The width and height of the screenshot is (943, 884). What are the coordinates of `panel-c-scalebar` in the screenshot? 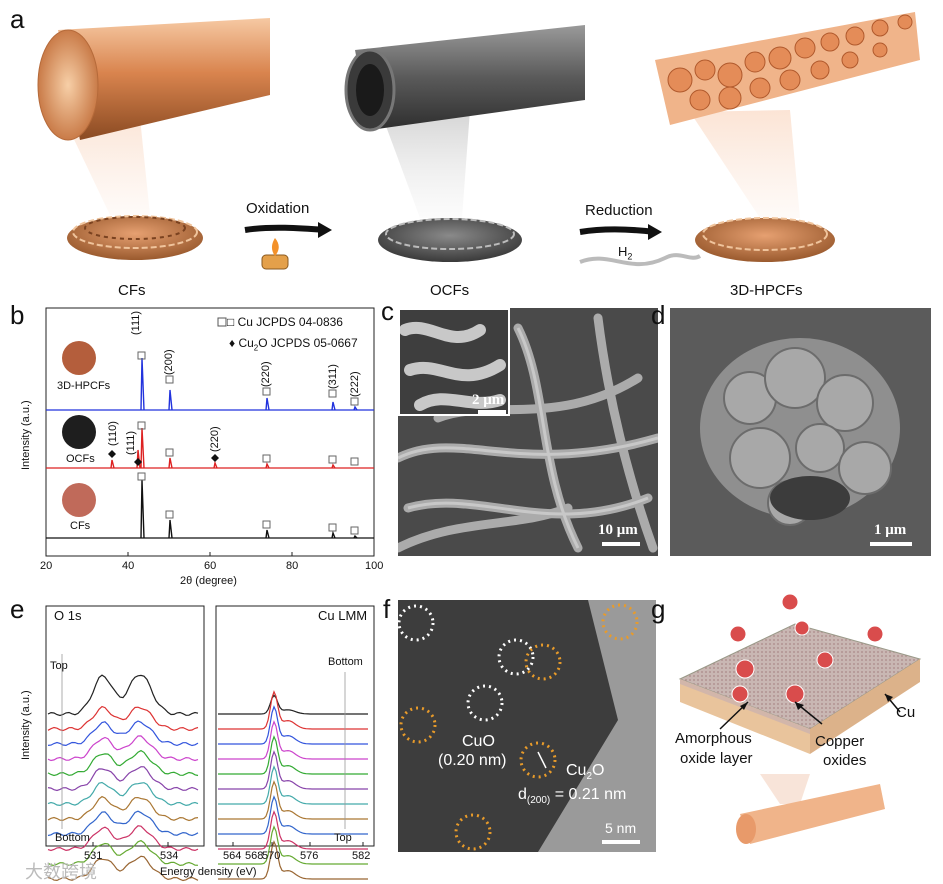 It's located at (621, 544).